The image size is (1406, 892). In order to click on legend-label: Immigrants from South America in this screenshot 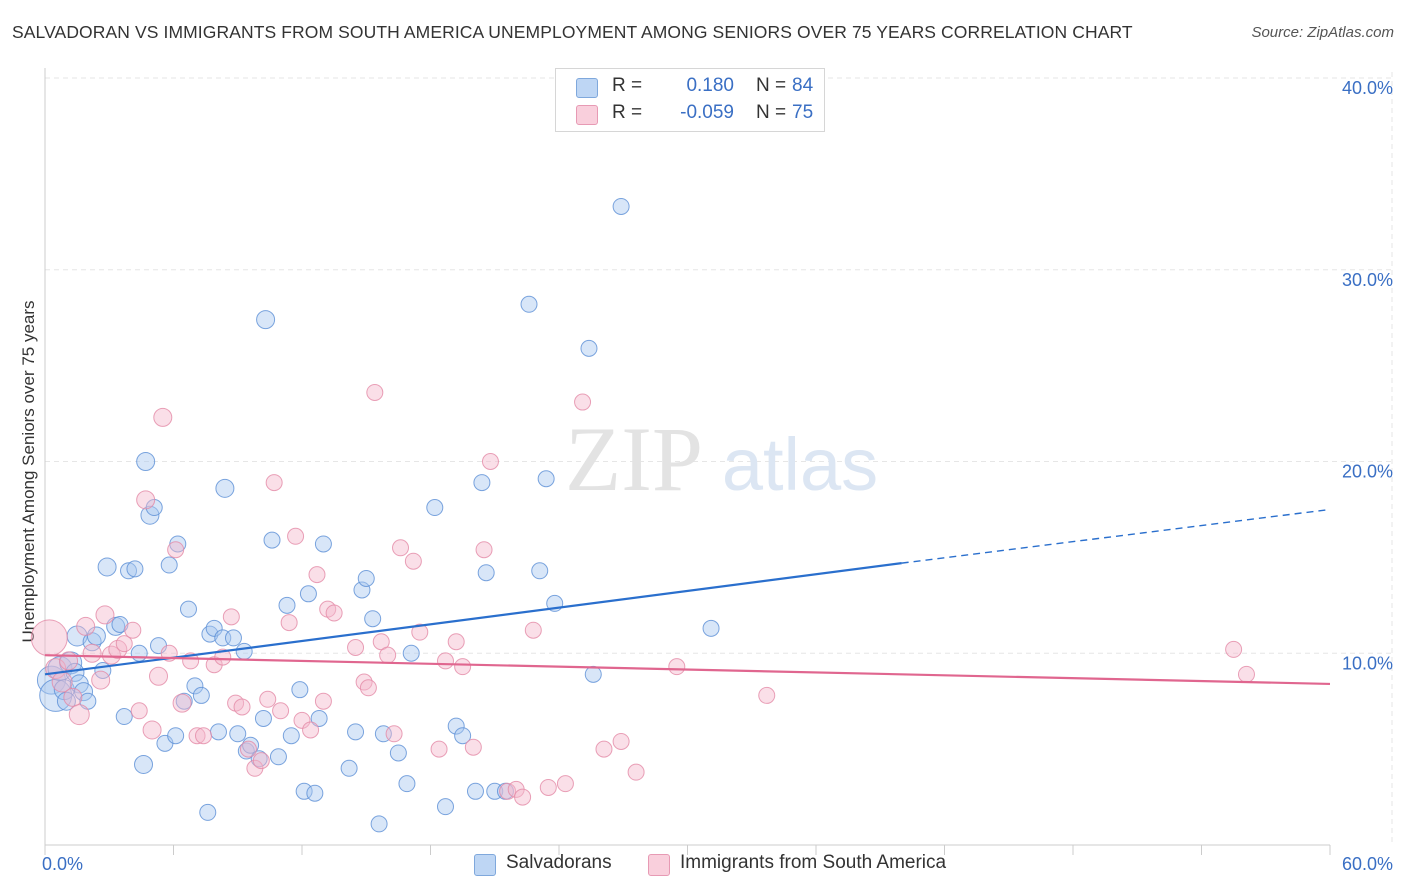, I will do `click(813, 862)`.